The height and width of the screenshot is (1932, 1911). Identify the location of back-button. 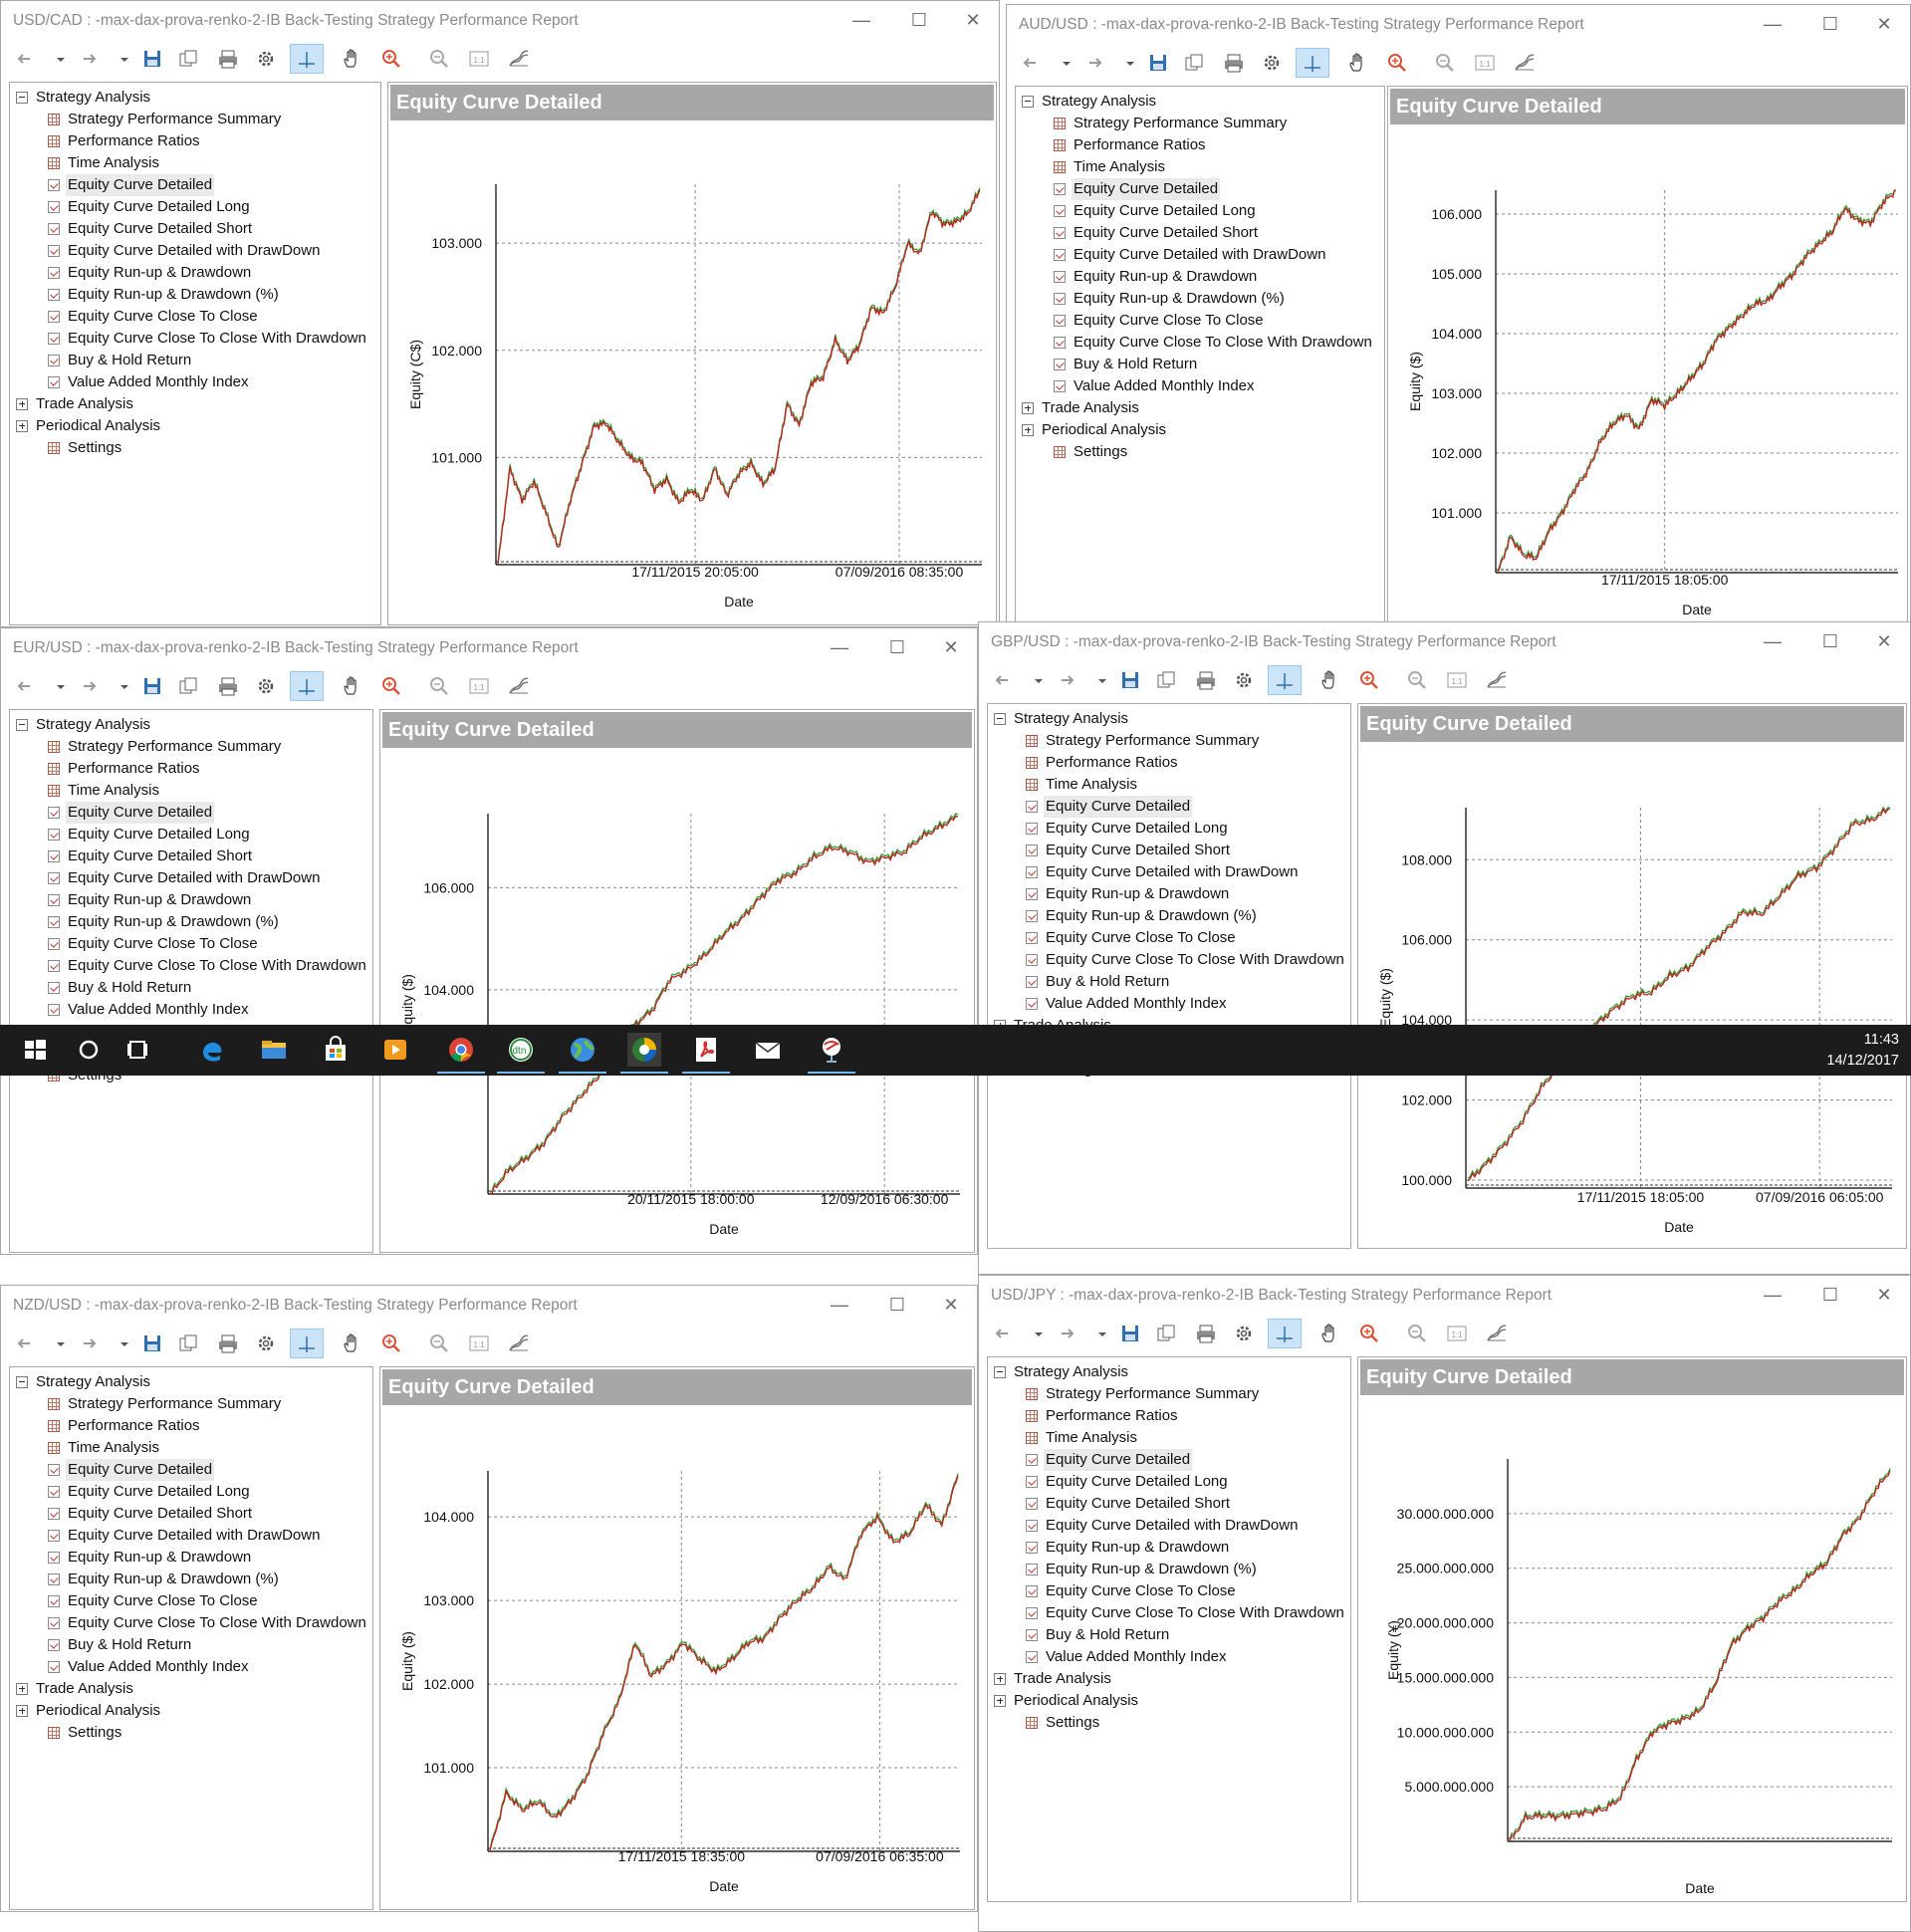
(1004, 1334).